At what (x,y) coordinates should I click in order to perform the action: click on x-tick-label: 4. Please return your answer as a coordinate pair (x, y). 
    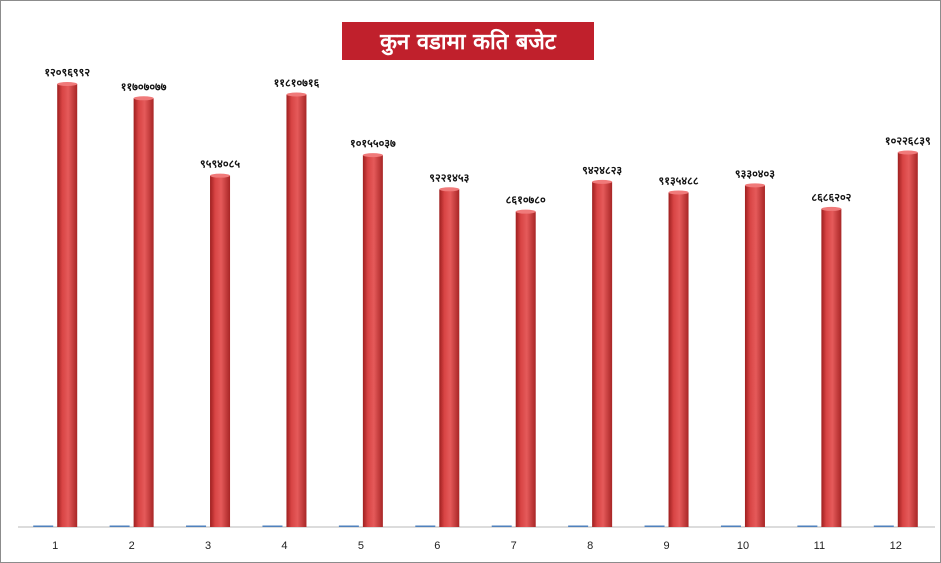
    Looking at the image, I should click on (284, 546).